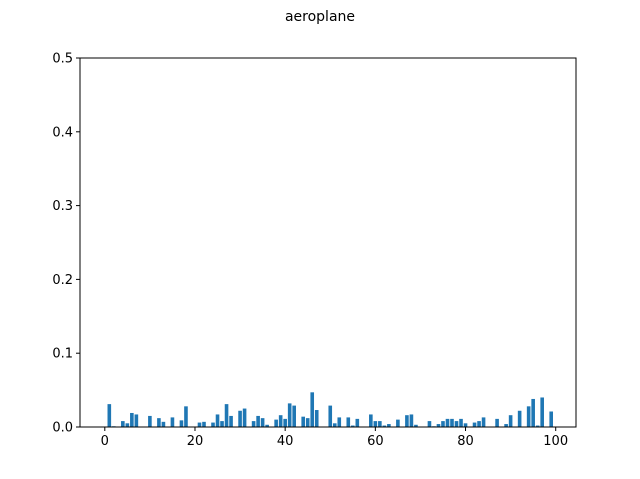  I want to click on y-tick-label: 0.5, so click(62, 59).